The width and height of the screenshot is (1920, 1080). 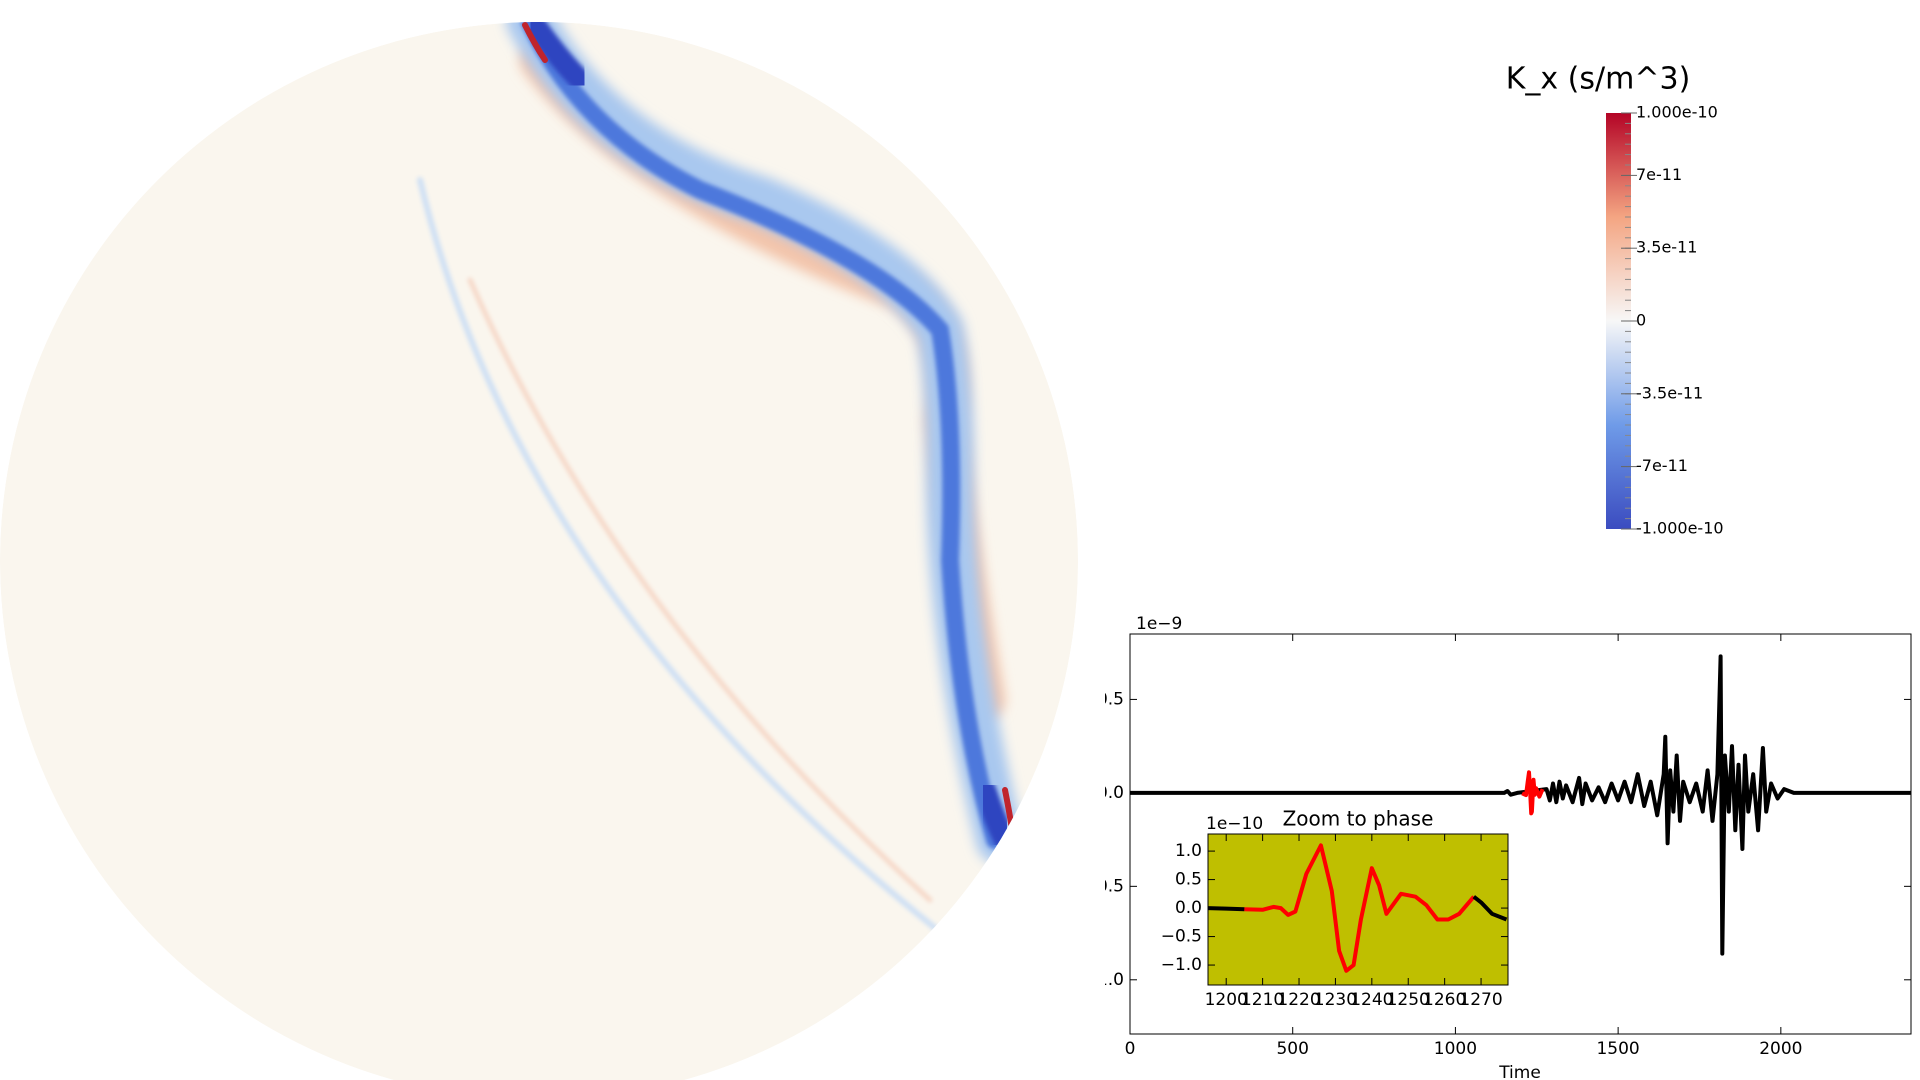 I want to click on x-tick-label: 2000, so click(x=1780, y=1049).